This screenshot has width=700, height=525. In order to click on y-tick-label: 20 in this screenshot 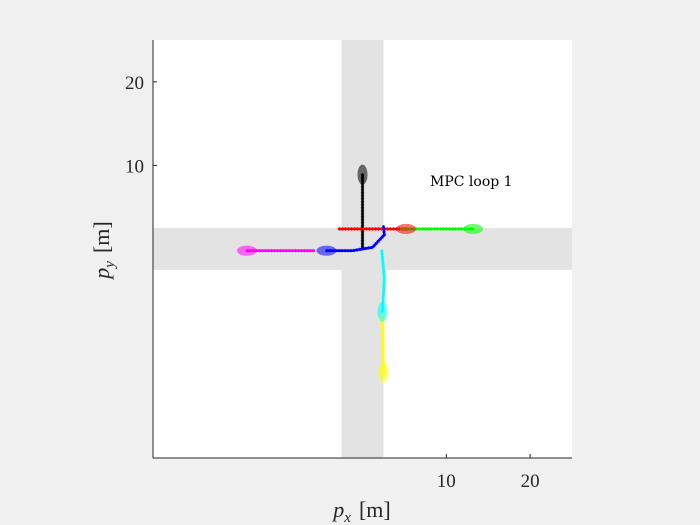, I will do `click(134, 83)`.